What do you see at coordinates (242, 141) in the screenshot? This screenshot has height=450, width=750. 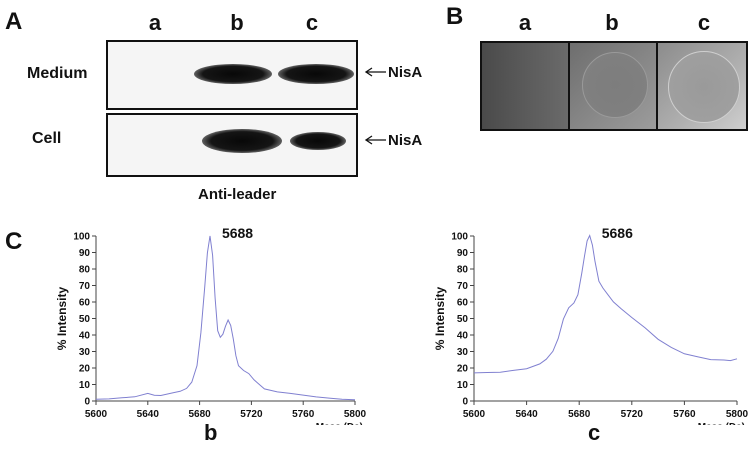 I see `cell-band-b` at bounding box center [242, 141].